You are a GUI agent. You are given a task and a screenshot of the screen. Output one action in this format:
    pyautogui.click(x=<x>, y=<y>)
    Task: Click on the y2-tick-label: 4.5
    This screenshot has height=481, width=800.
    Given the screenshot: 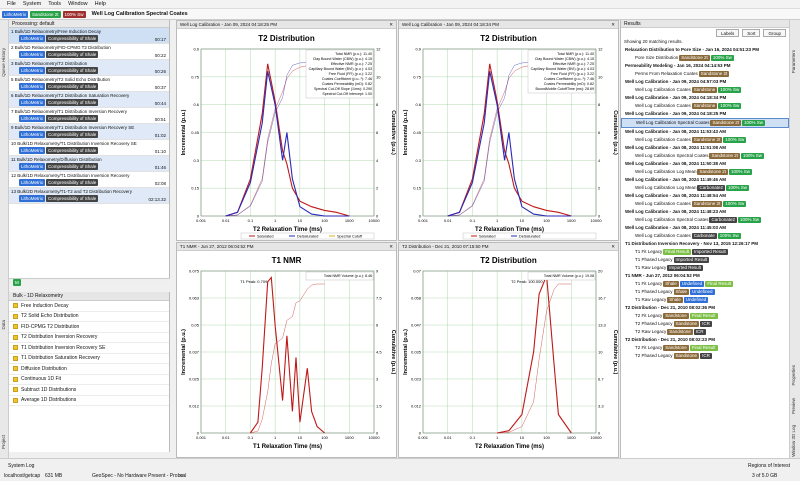 What is the action you would take?
    pyautogui.click(x=379, y=352)
    